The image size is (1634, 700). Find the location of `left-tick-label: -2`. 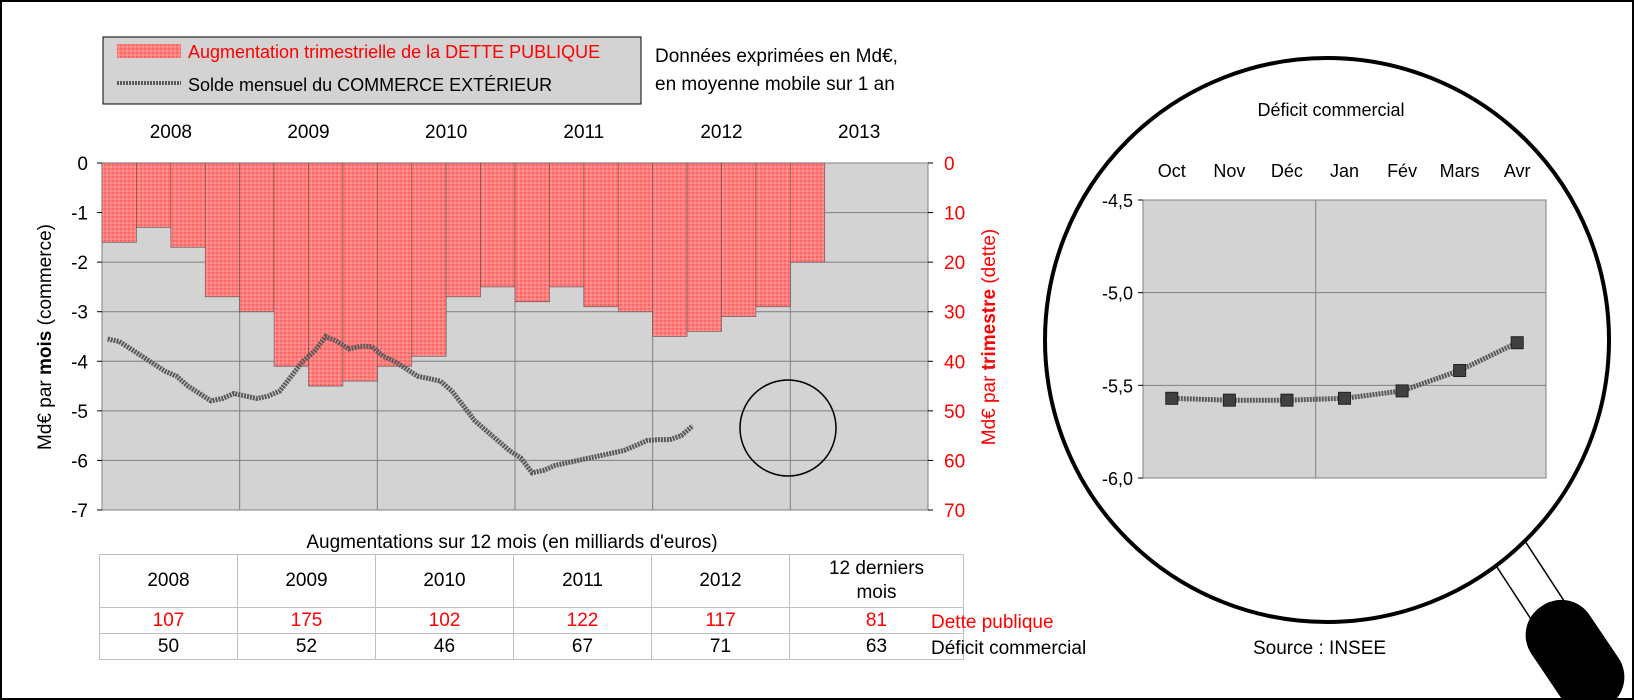

left-tick-label: -2 is located at coordinates (79, 263).